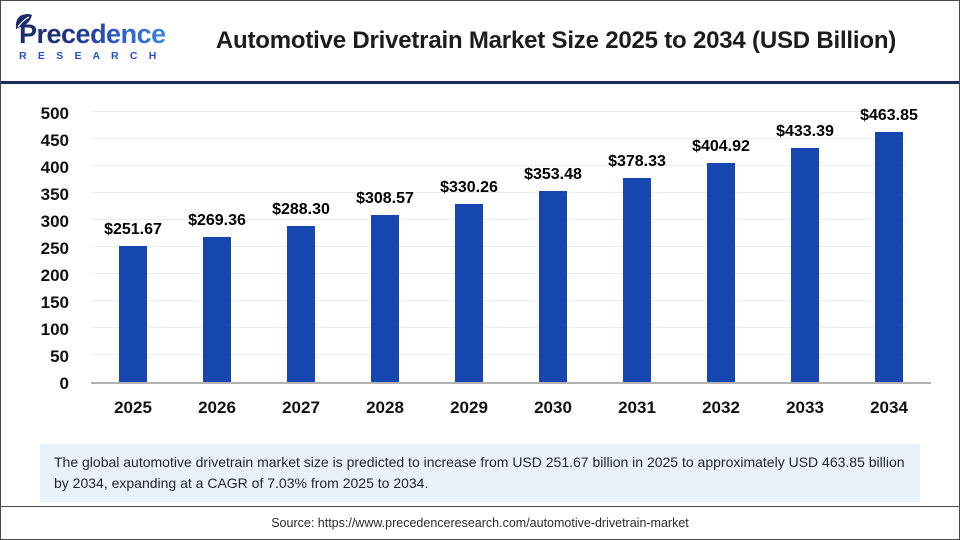 The image size is (960, 540). Describe the element at coordinates (54, 248) in the screenshot. I see `y-axis-tick-label: 250` at that location.